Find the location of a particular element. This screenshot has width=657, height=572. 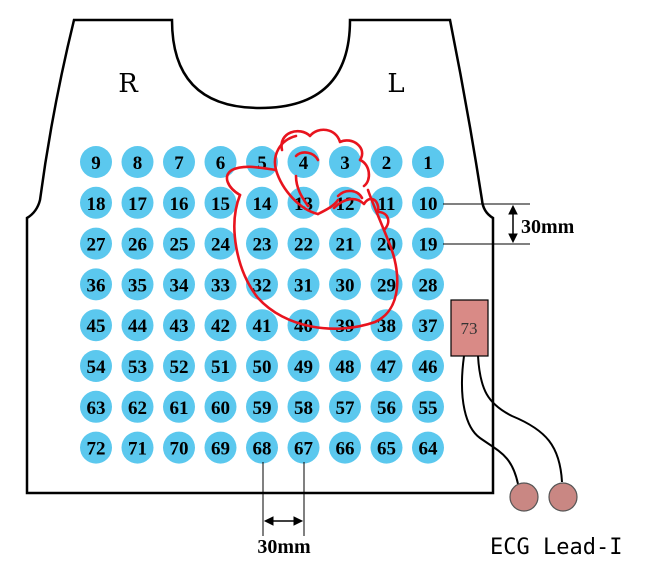

electrode-label-2: 2 is located at coordinates (387, 163).